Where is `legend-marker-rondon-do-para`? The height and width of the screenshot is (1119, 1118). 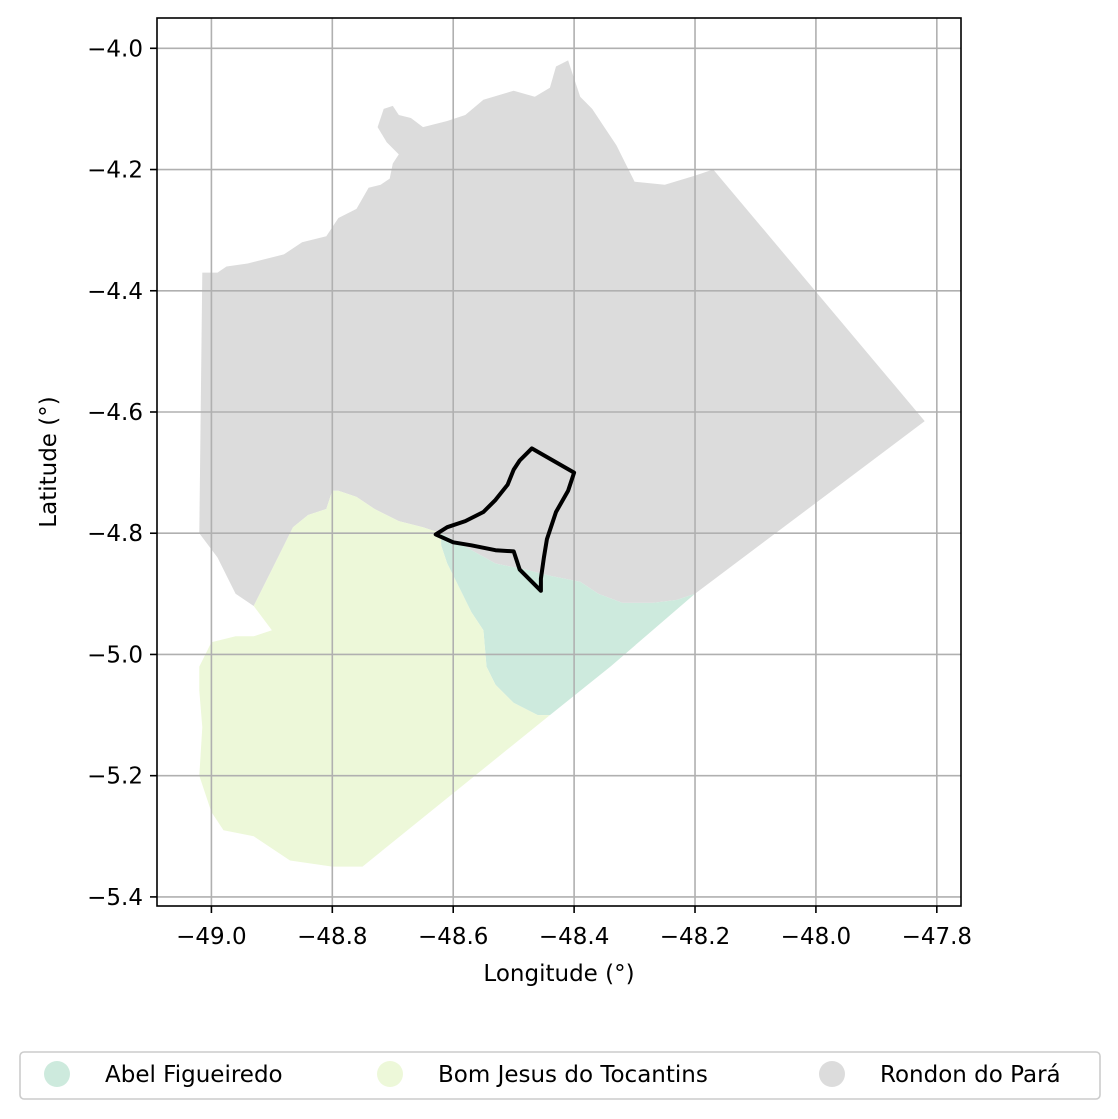 legend-marker-rondon-do-para is located at coordinates (832, 1074).